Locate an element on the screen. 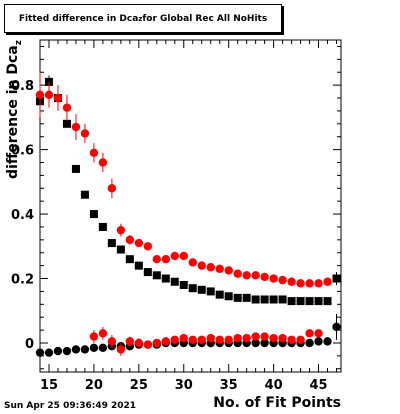 Image resolution: width=400 pixels, height=414 pixels. timestamp: Sun Apr 25 09:36:49 2021 is located at coordinates (70, 406).